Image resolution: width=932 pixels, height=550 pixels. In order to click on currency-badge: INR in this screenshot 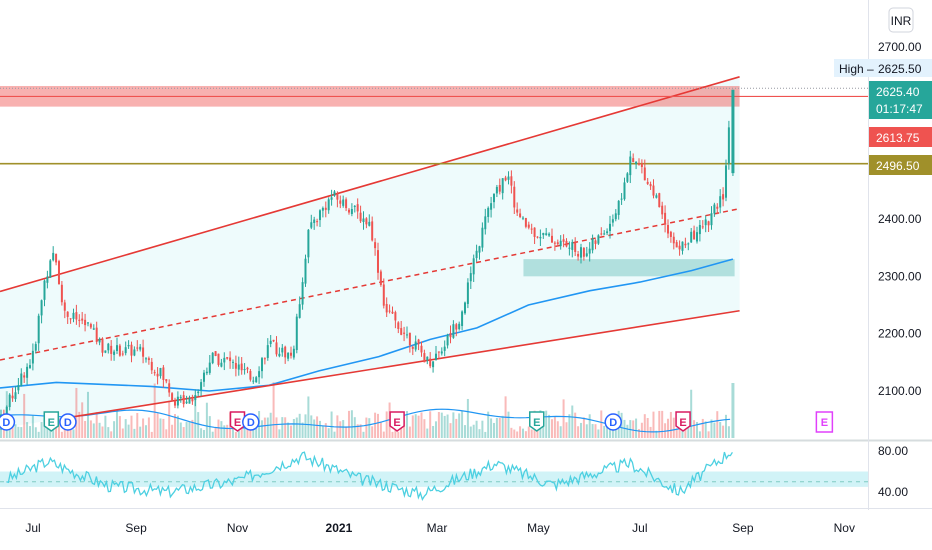, I will do `click(901, 20)`.